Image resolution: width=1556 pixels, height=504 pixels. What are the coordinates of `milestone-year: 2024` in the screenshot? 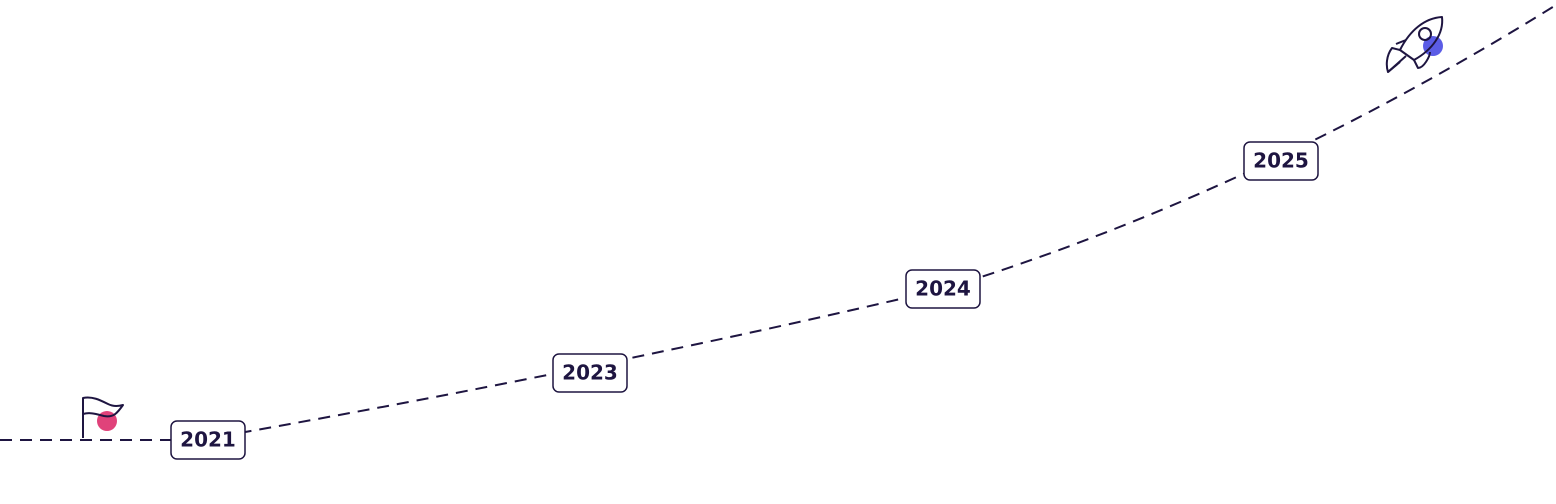 It's located at (943, 289).